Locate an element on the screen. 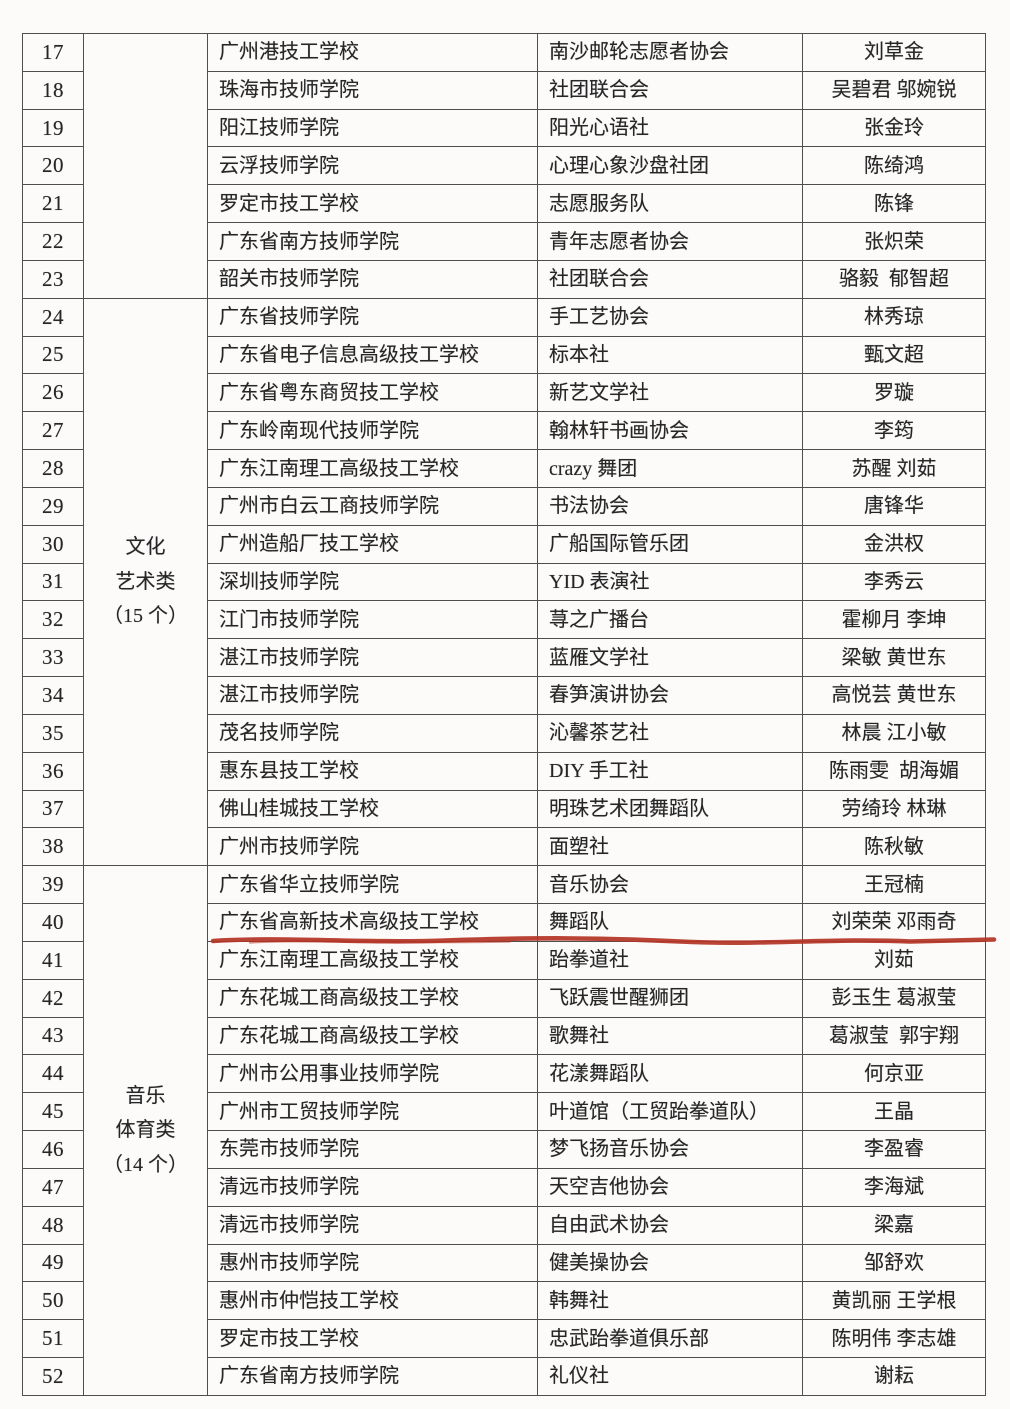 The height and width of the screenshot is (1409, 1010). school-cell: 广州市白云工商技师学院 is located at coordinates (372, 506).